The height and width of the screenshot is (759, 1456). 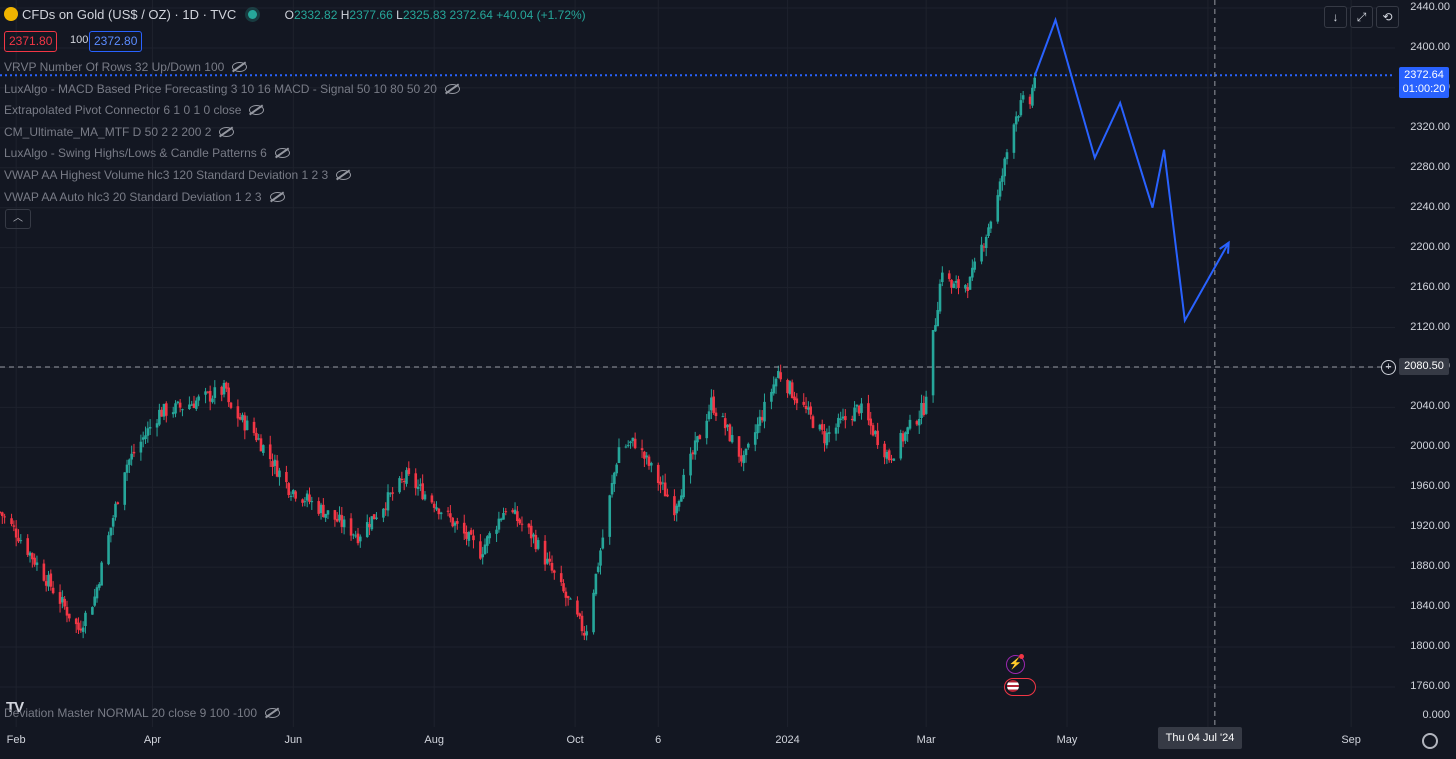 What do you see at coordinates (1361, 17) in the screenshot?
I see `fullscreen-button: ⤢` at bounding box center [1361, 17].